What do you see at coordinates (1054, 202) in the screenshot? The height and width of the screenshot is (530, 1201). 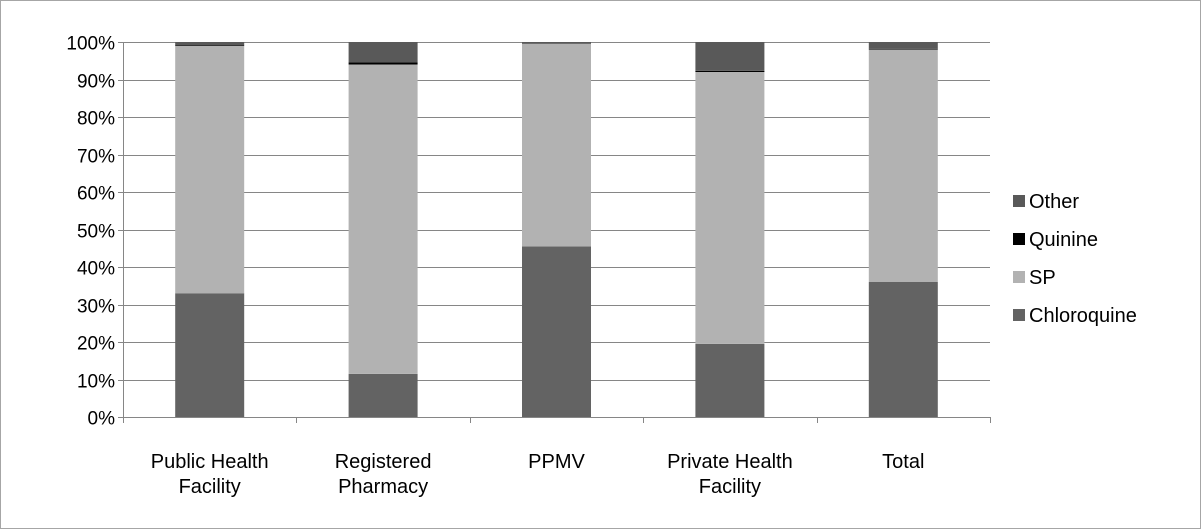 I see `legend-label-other: Other` at bounding box center [1054, 202].